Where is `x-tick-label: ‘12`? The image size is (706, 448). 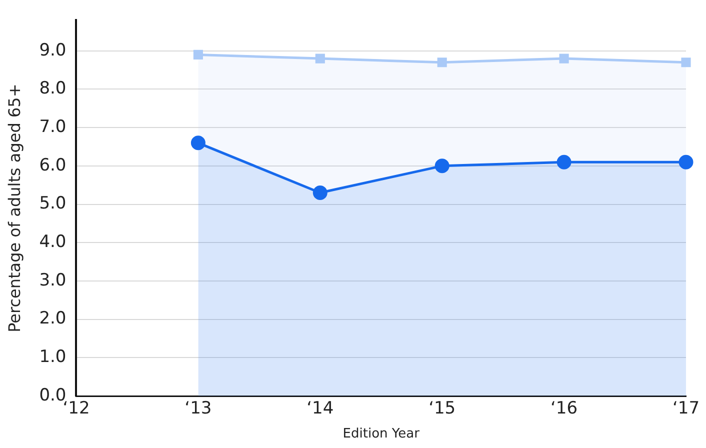
x-tick-label: ‘12 is located at coordinates (76, 408).